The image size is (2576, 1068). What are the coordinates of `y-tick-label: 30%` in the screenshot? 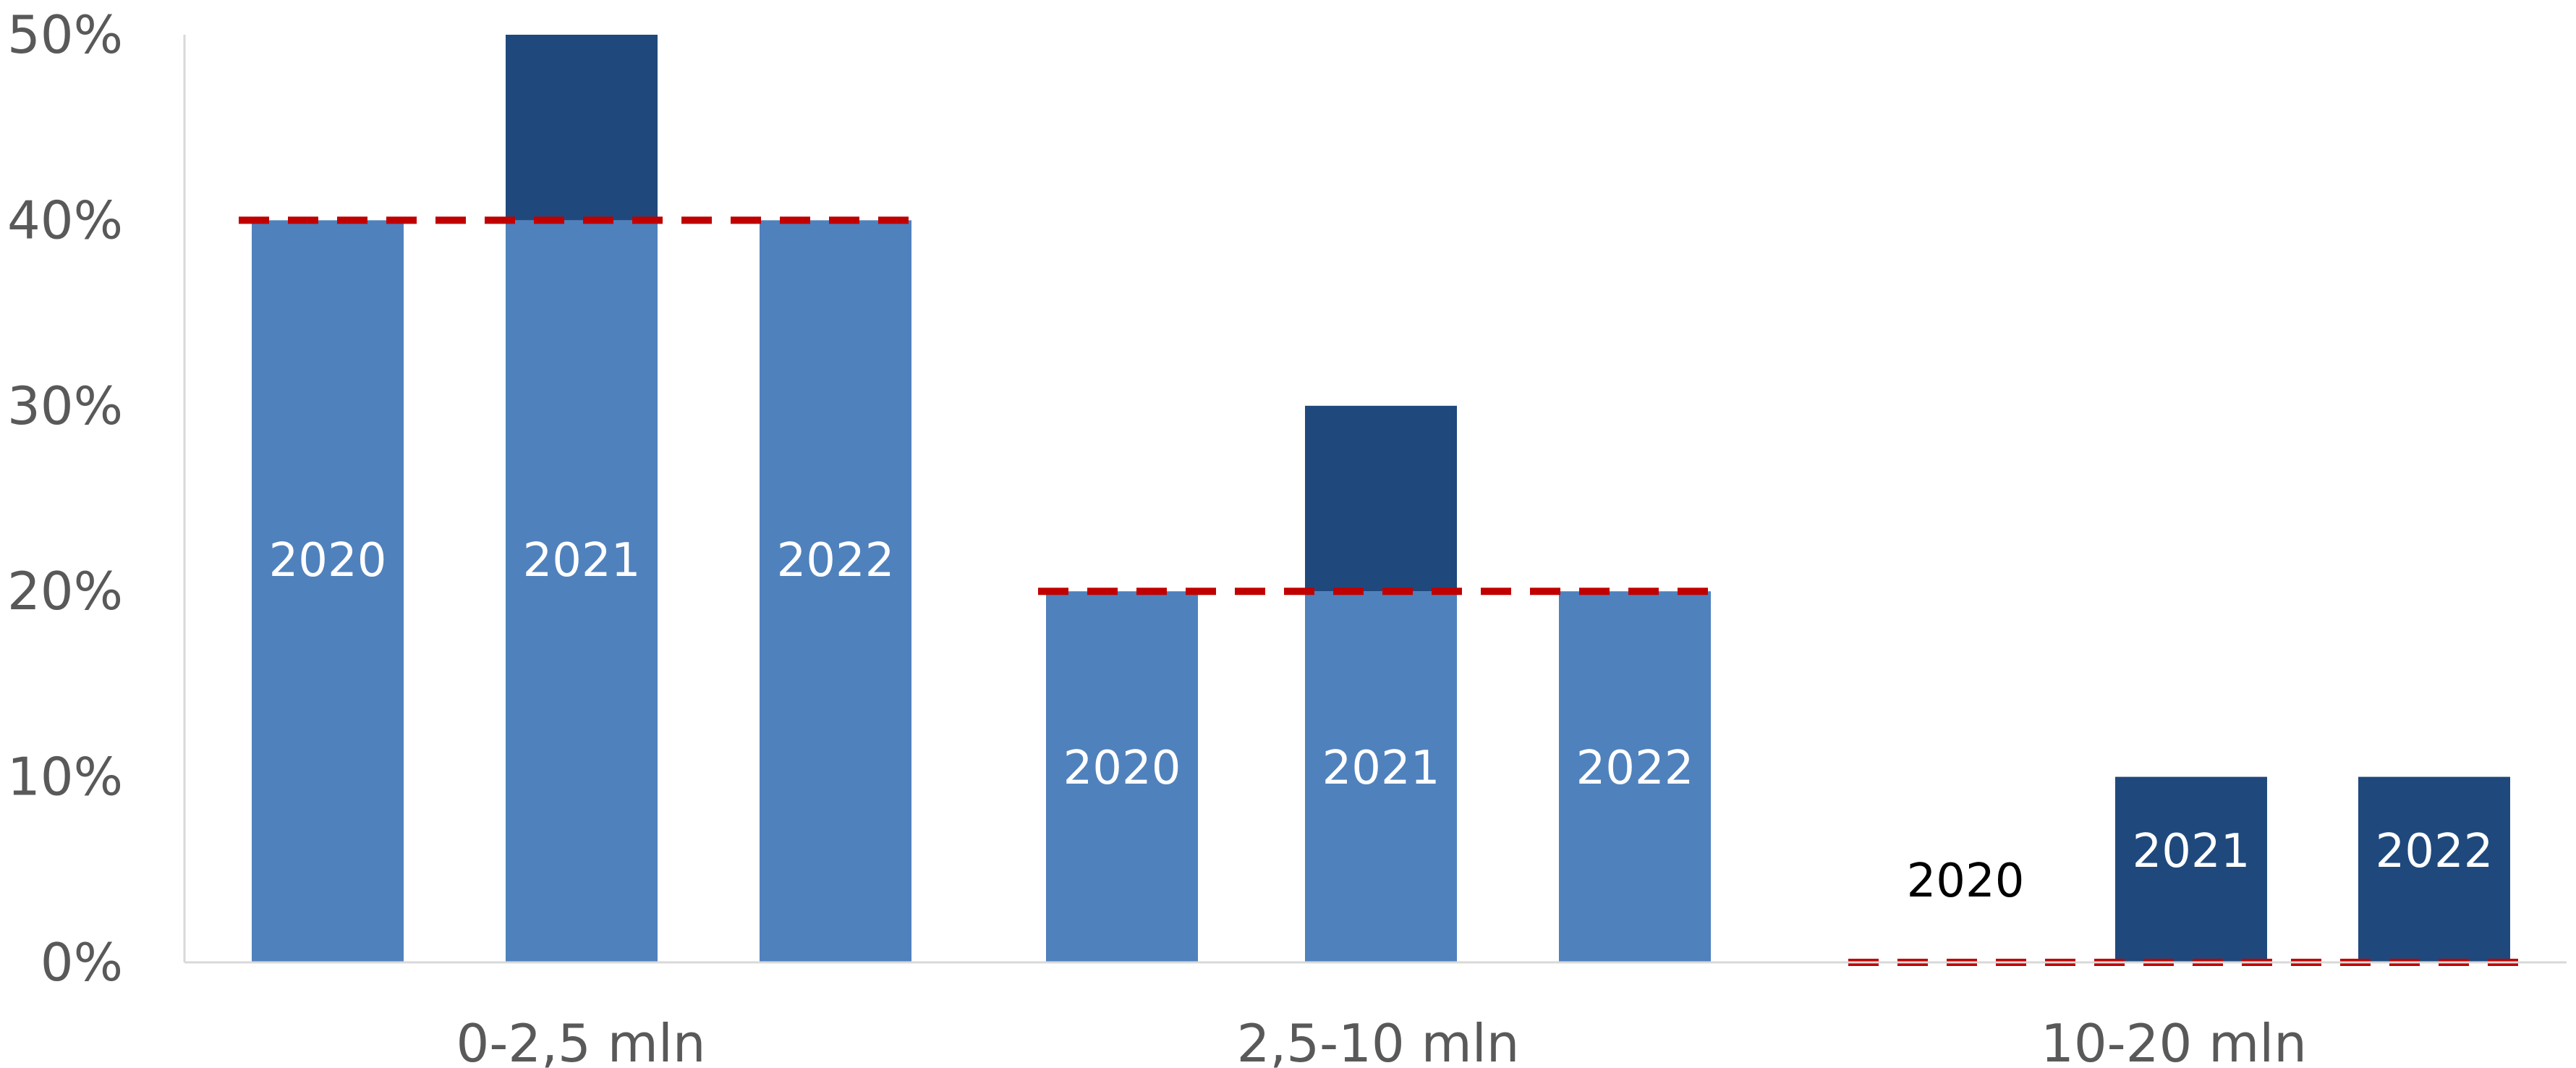 It's located at (65, 406).